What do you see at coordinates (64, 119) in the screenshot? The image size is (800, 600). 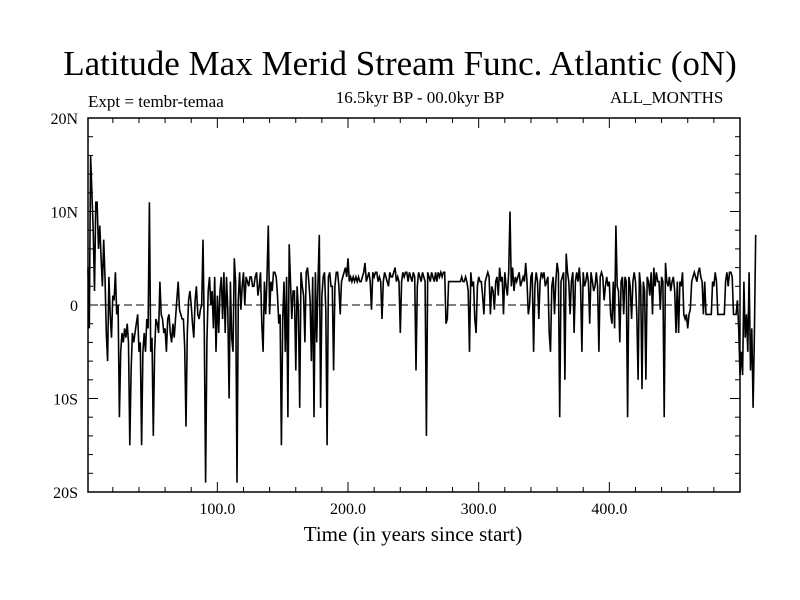 I see `y-tick-label: 20N` at bounding box center [64, 119].